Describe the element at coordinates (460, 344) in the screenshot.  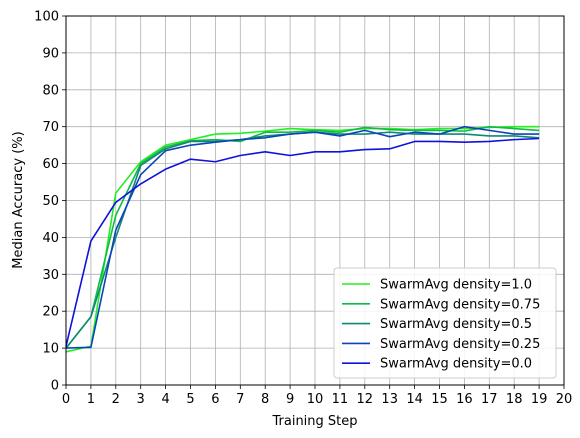
I see `legend-label: SwarmAvg density=0.25` at that location.